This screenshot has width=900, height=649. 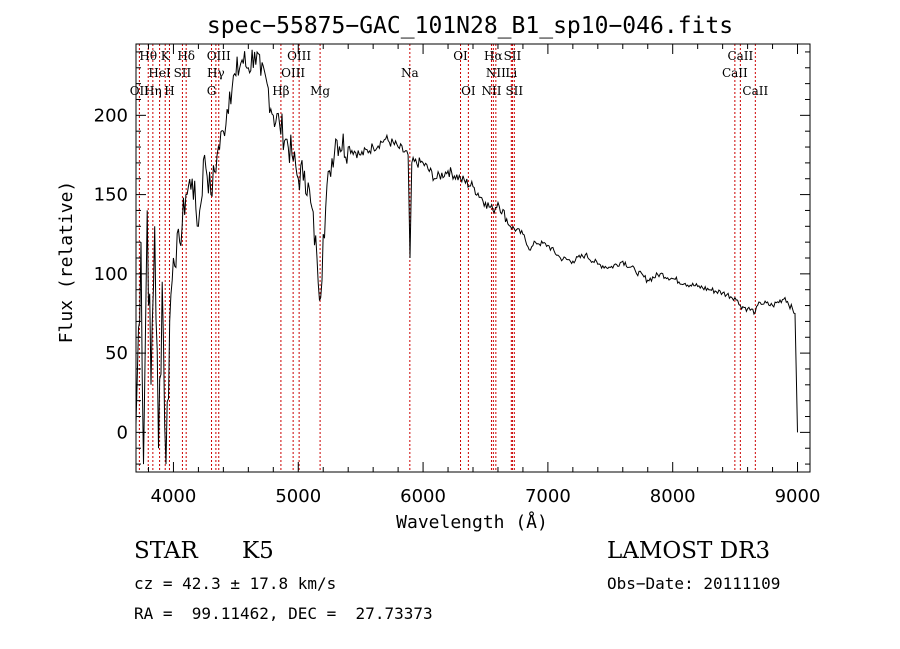 What do you see at coordinates (423, 496) in the screenshot?
I see `x-tick-label-6000: 6000` at bounding box center [423, 496].